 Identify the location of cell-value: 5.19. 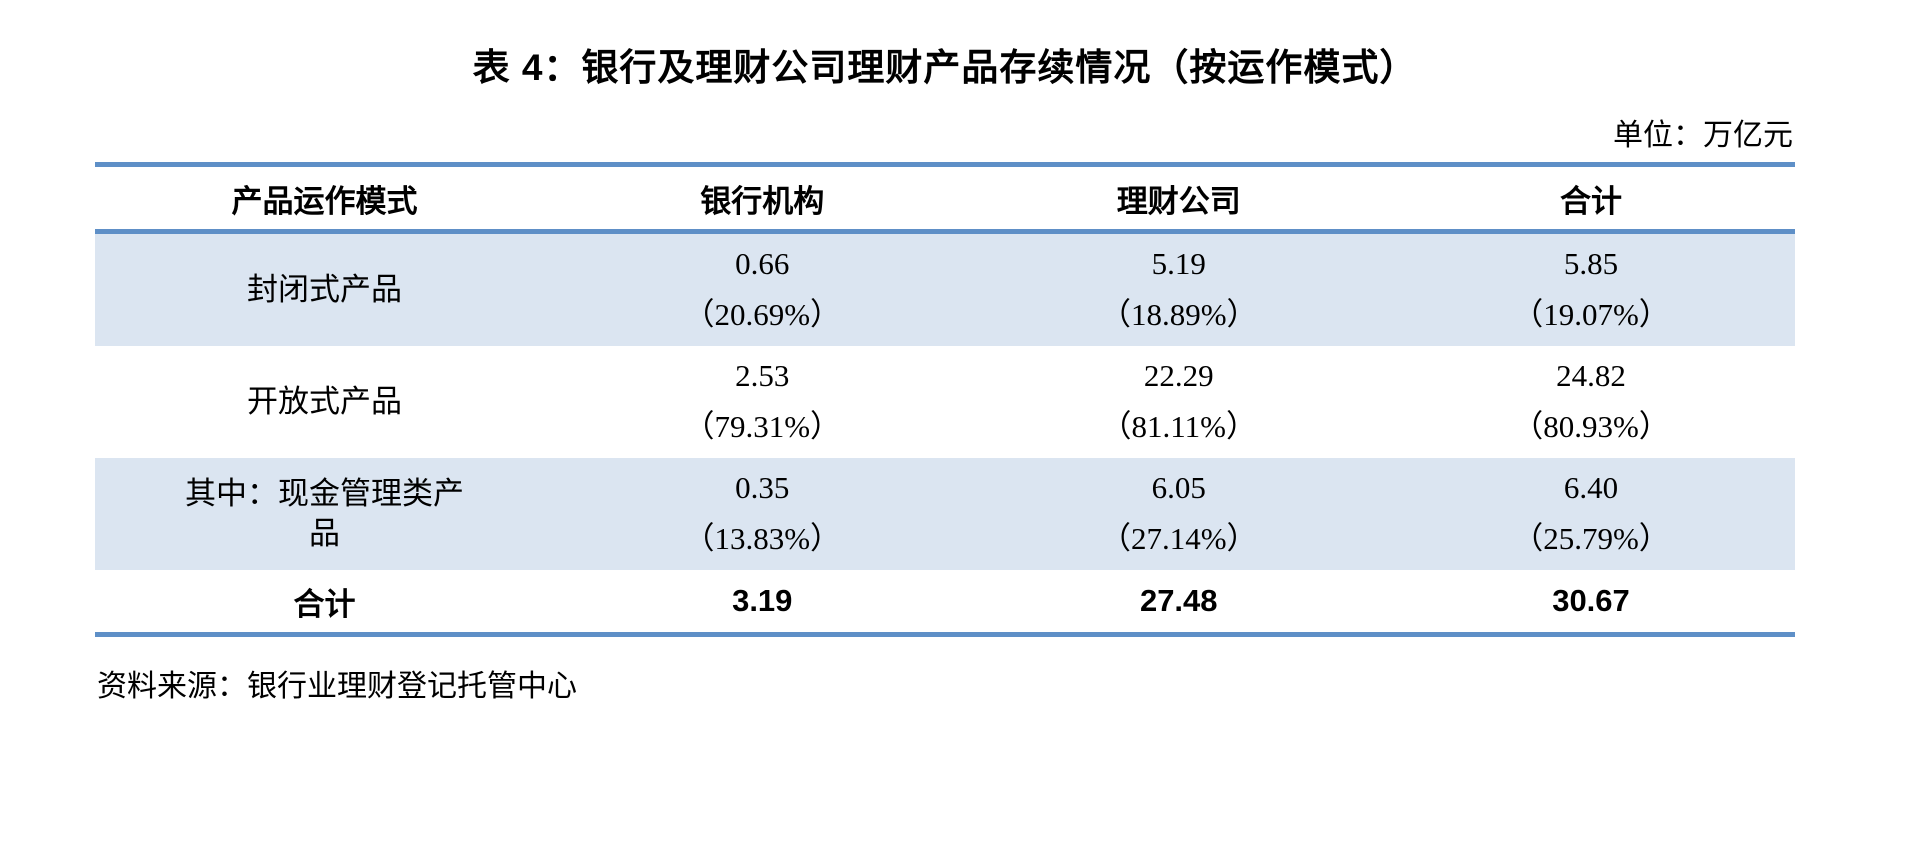
(1178, 263).